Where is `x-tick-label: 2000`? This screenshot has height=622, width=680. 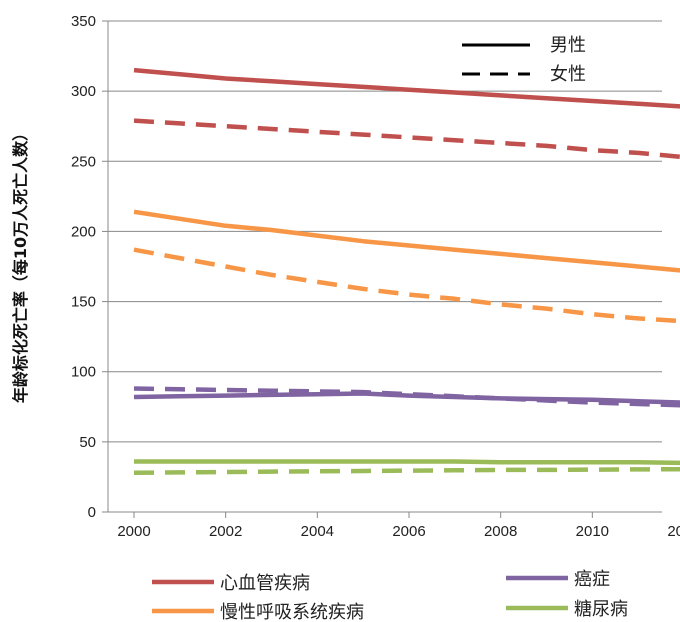 x-tick-label: 2000 is located at coordinates (133, 531).